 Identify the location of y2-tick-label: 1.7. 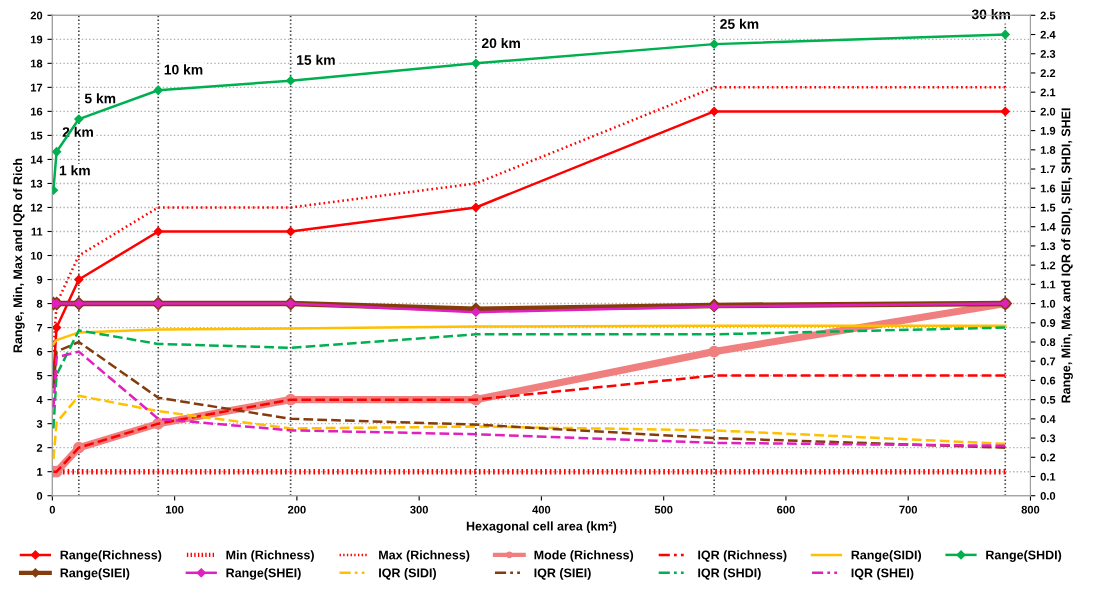
(1048, 169).